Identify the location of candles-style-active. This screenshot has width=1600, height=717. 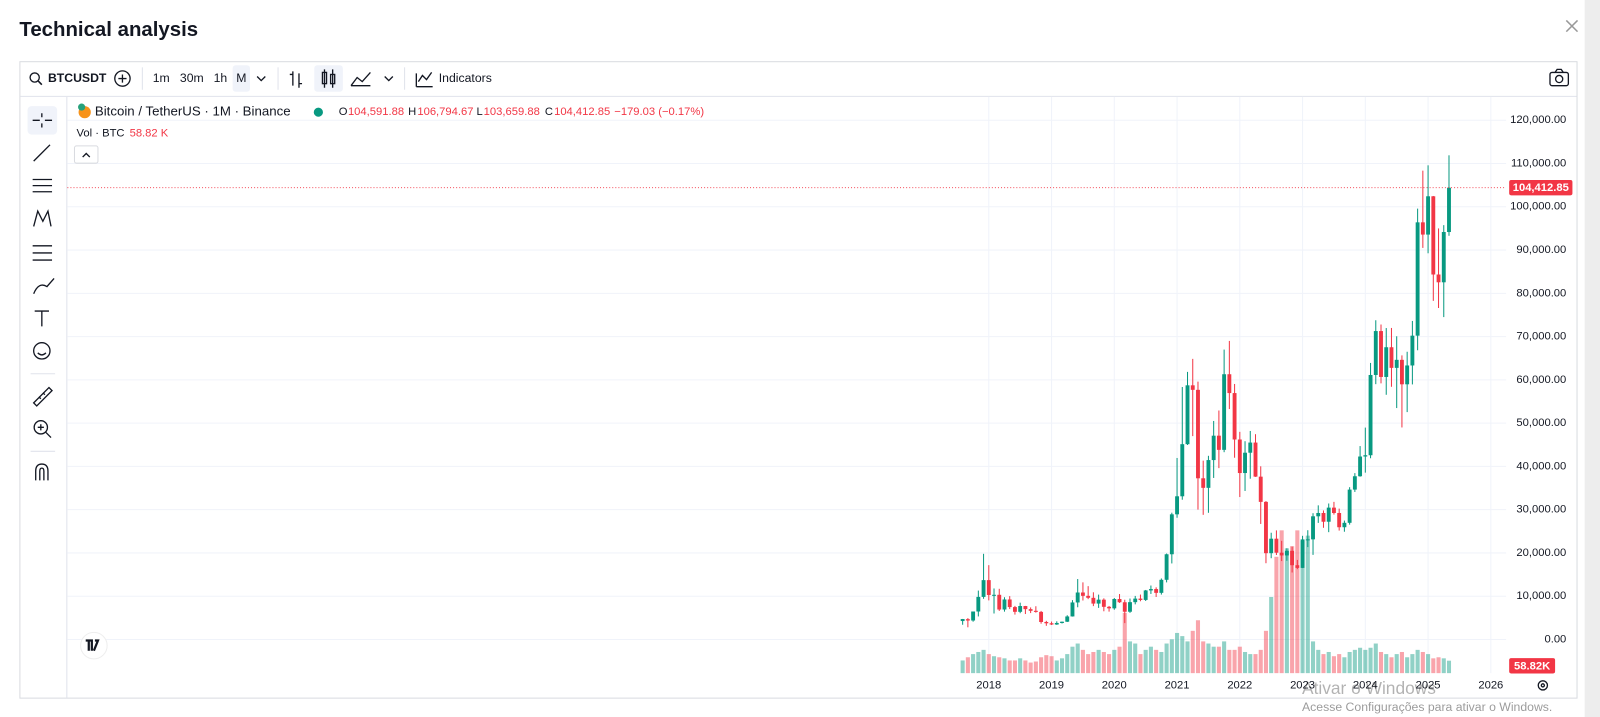
(328, 78).